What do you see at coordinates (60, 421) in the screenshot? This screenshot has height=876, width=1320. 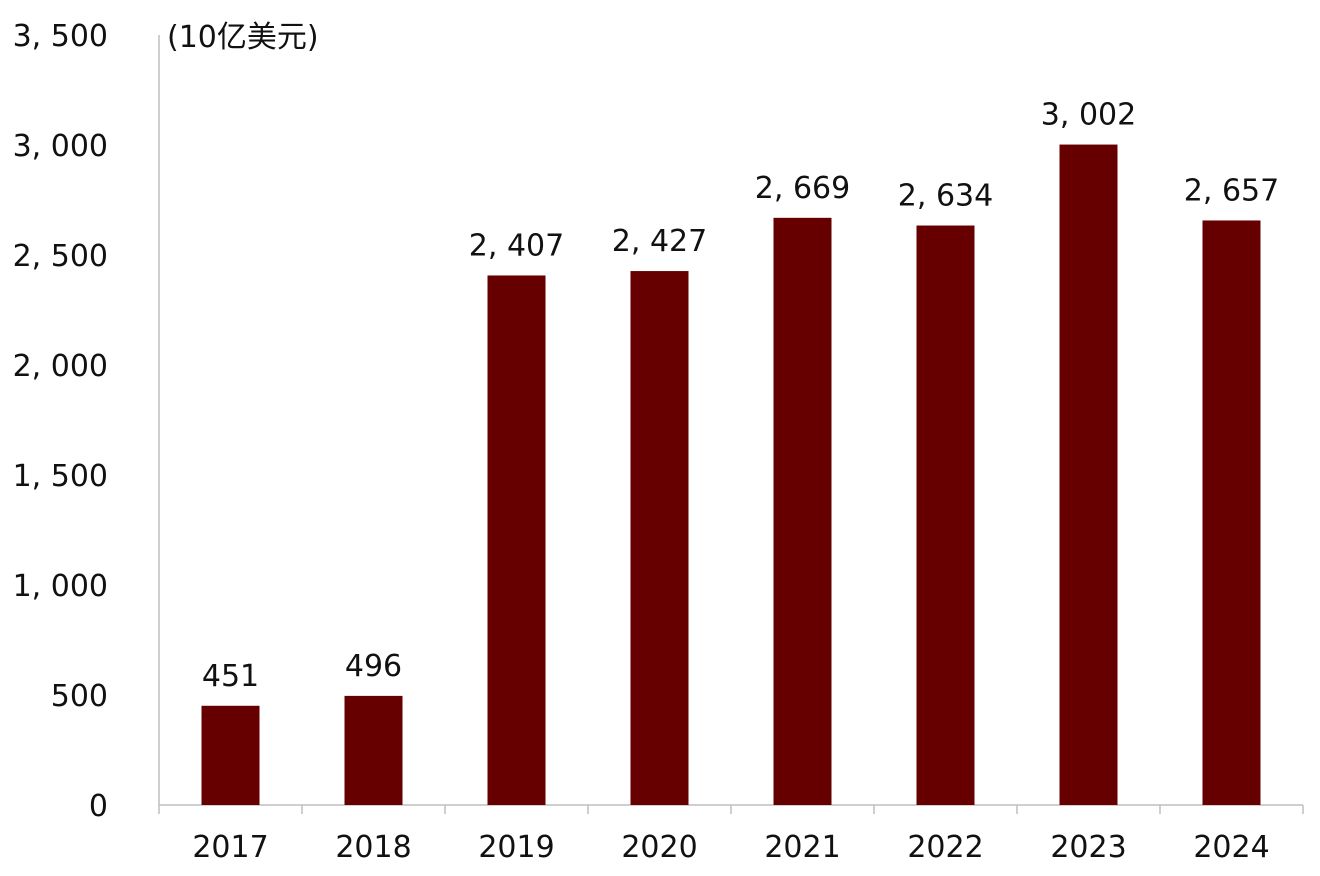 I see `y-axis-ticks: 0 500 1, 000 1, 500 2, 000 2, 500 3, 000 3, 500` at bounding box center [60, 421].